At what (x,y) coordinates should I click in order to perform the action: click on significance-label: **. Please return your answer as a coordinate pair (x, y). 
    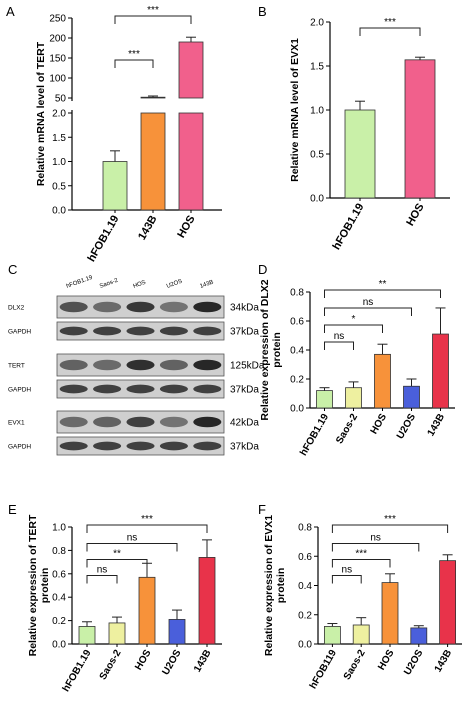
    Looking at the image, I should click on (117, 554).